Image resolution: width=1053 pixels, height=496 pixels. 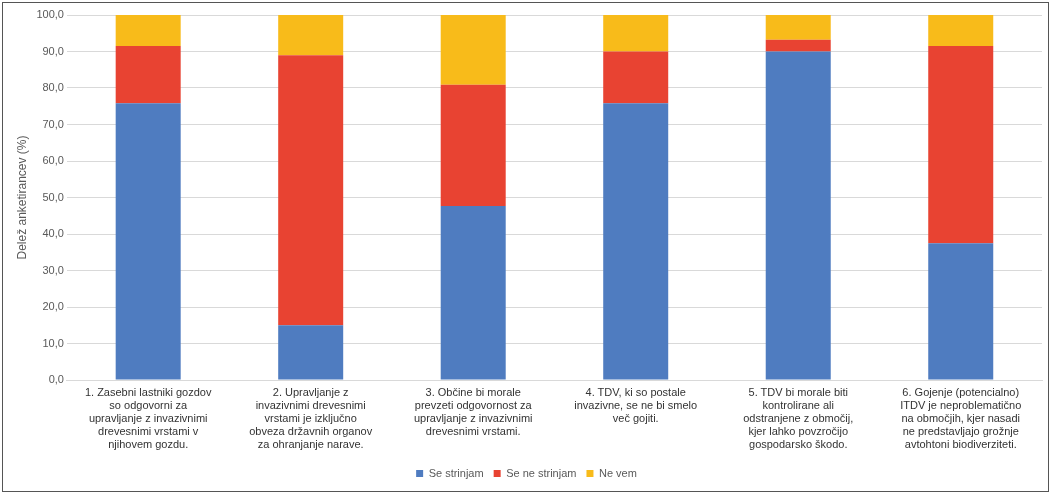 I want to click on legend-label: Se strinjam, so click(x=456, y=472).